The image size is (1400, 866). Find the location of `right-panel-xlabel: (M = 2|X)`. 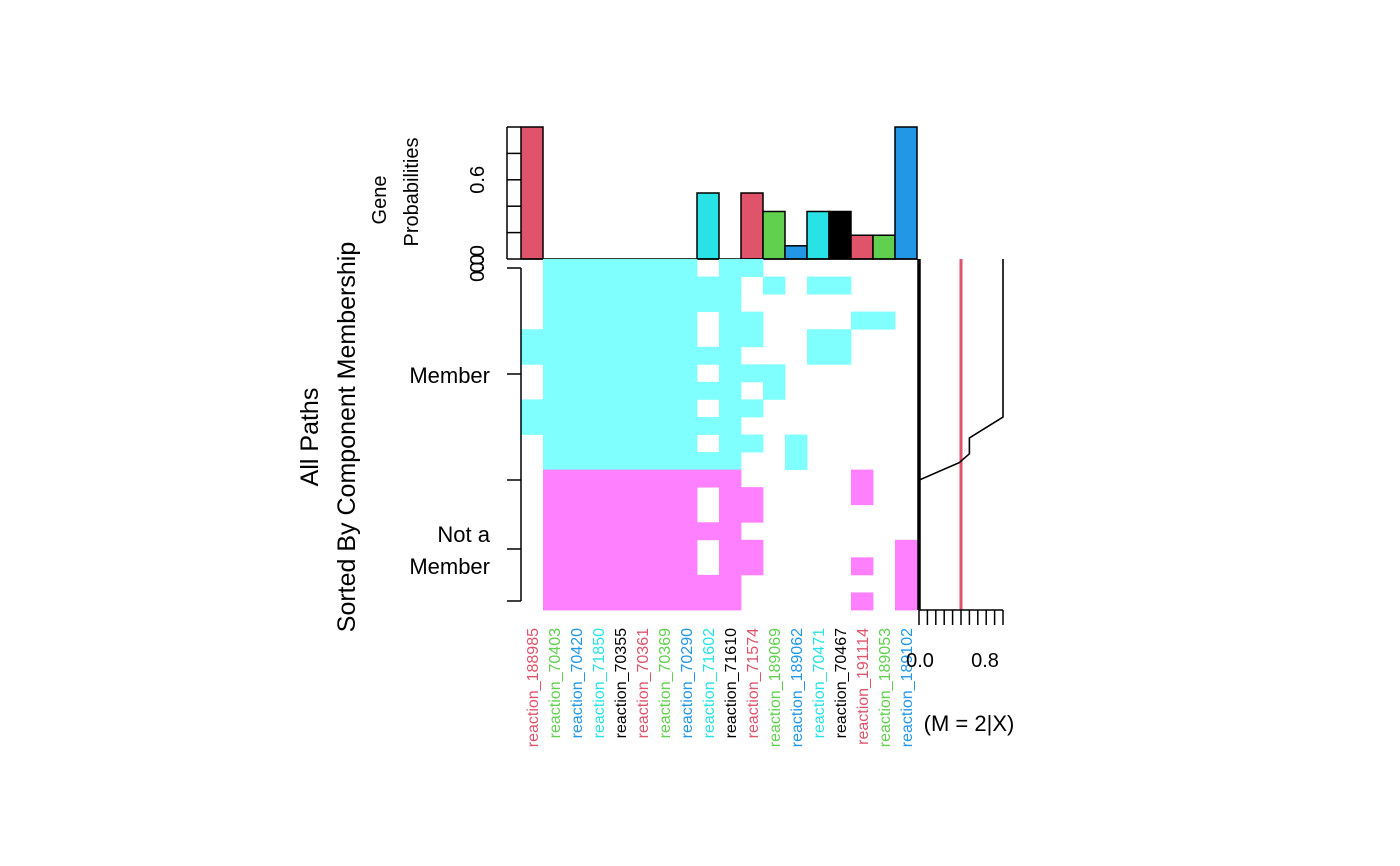

right-panel-xlabel: (M = 2|X) is located at coordinates (969, 723).